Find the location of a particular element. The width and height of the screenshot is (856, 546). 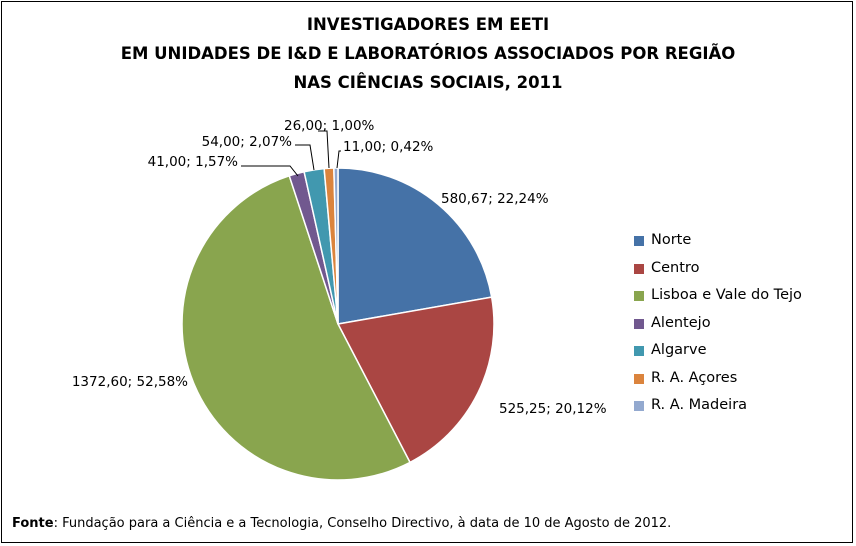

pie-slice-norte is located at coordinates (415, 246).